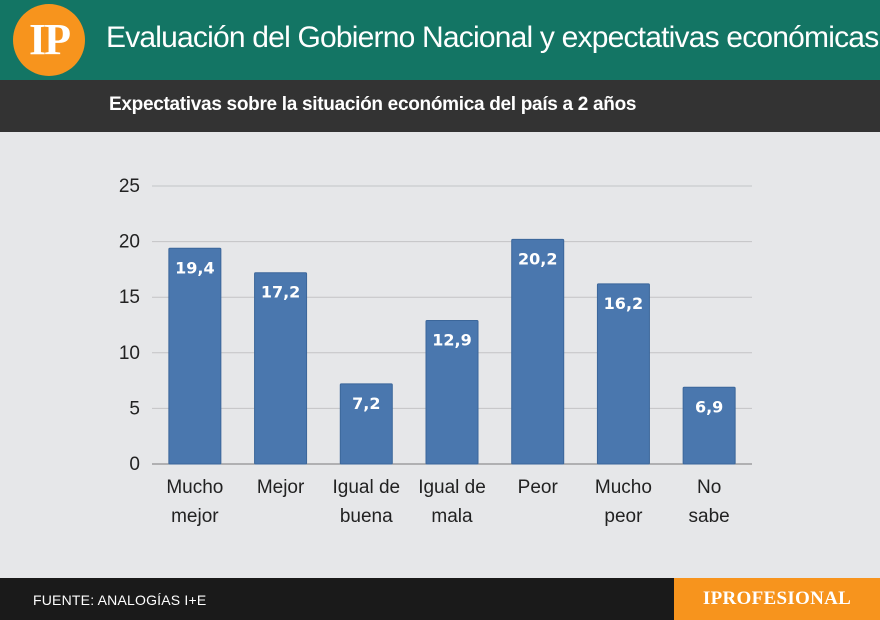 This screenshot has width=880, height=620. Describe the element at coordinates (440, 599) in the screenshot. I see `footer-bar: FUENTE: ANALOGÍAS I+E IPROFESIONAL` at that location.